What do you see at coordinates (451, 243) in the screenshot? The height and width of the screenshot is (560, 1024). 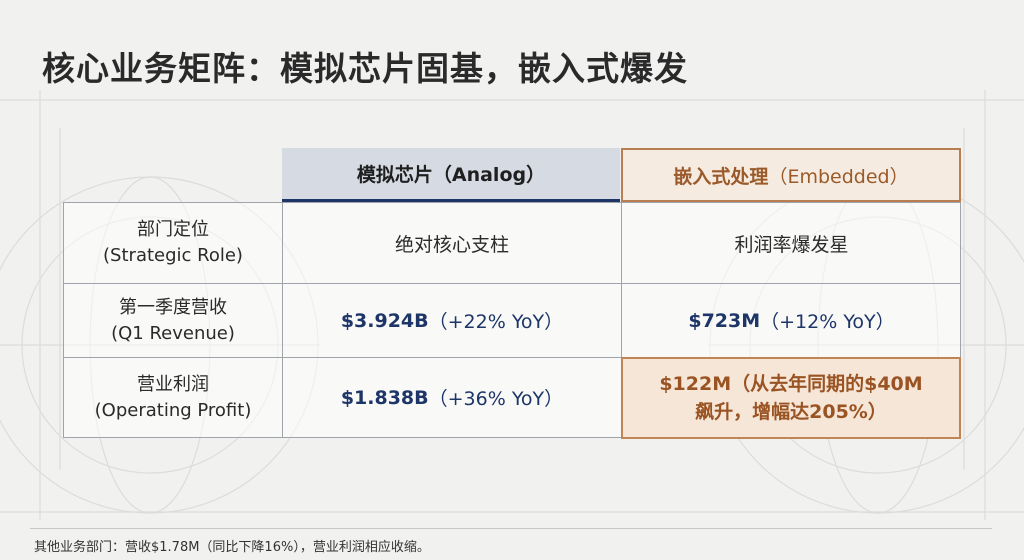 I see `analog-strategic-role: 绝对核心支柱` at bounding box center [451, 243].